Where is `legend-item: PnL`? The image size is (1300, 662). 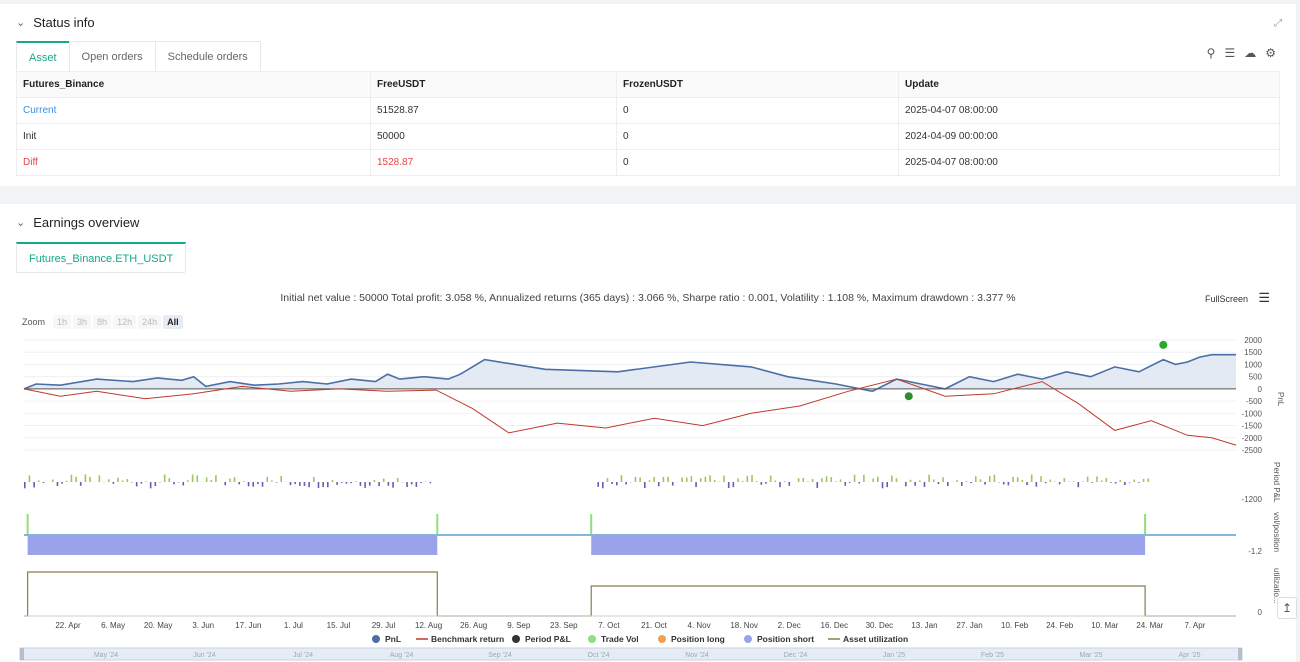 legend-item: PnL is located at coordinates (393, 639).